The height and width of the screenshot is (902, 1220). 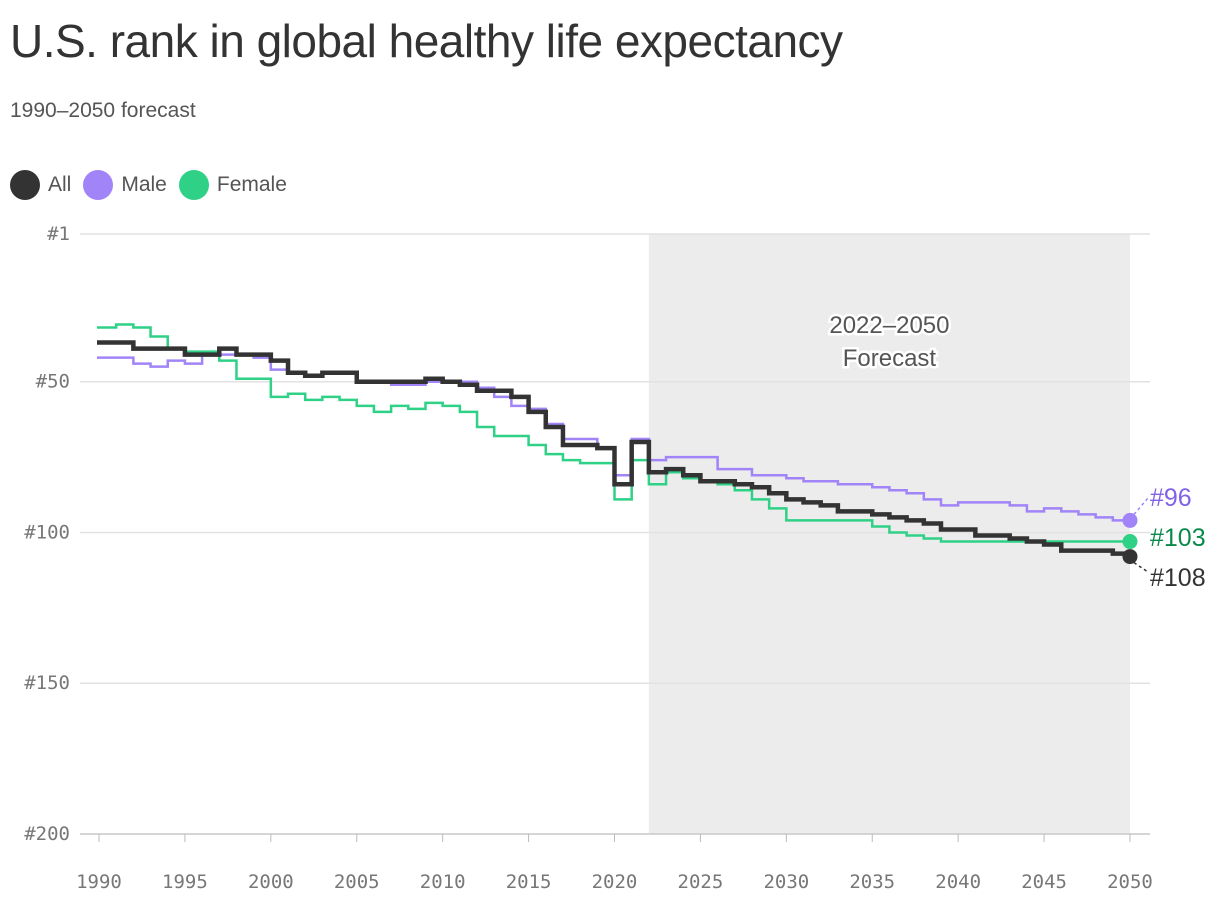 I want to click on legend-item-female: Female, so click(x=232, y=185).